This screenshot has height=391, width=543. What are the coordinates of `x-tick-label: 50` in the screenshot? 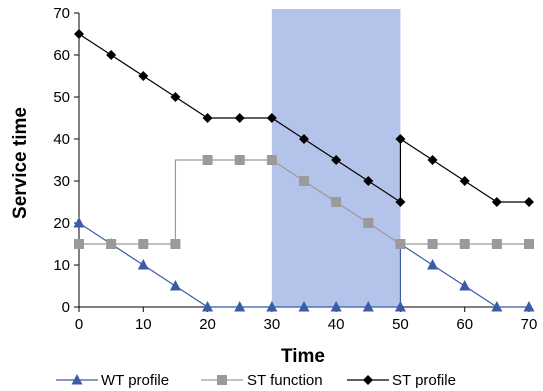 It's located at (400, 324).